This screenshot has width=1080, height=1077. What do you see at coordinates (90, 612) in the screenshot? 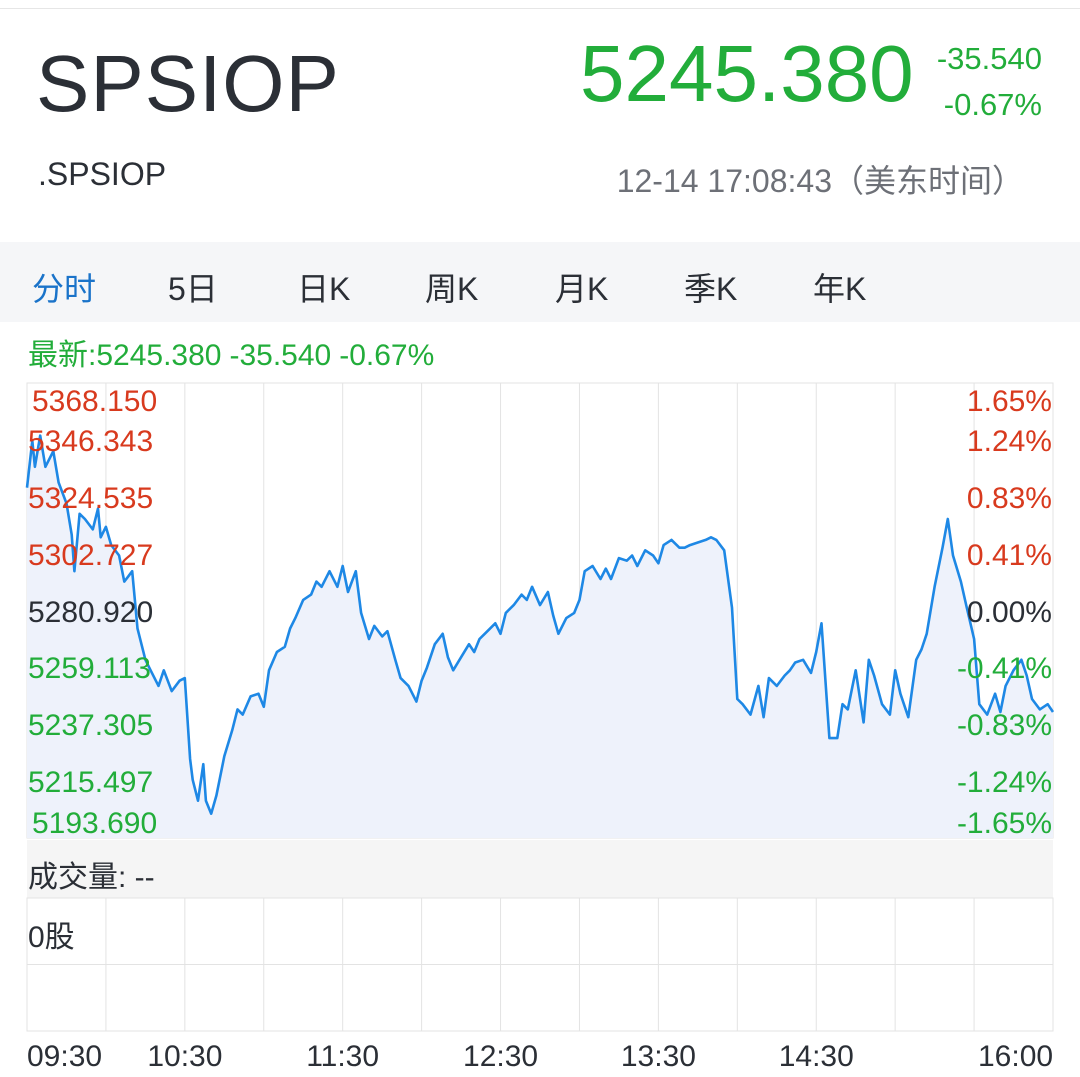
I see `y-axis-price-label: 5280.920` at bounding box center [90, 612].